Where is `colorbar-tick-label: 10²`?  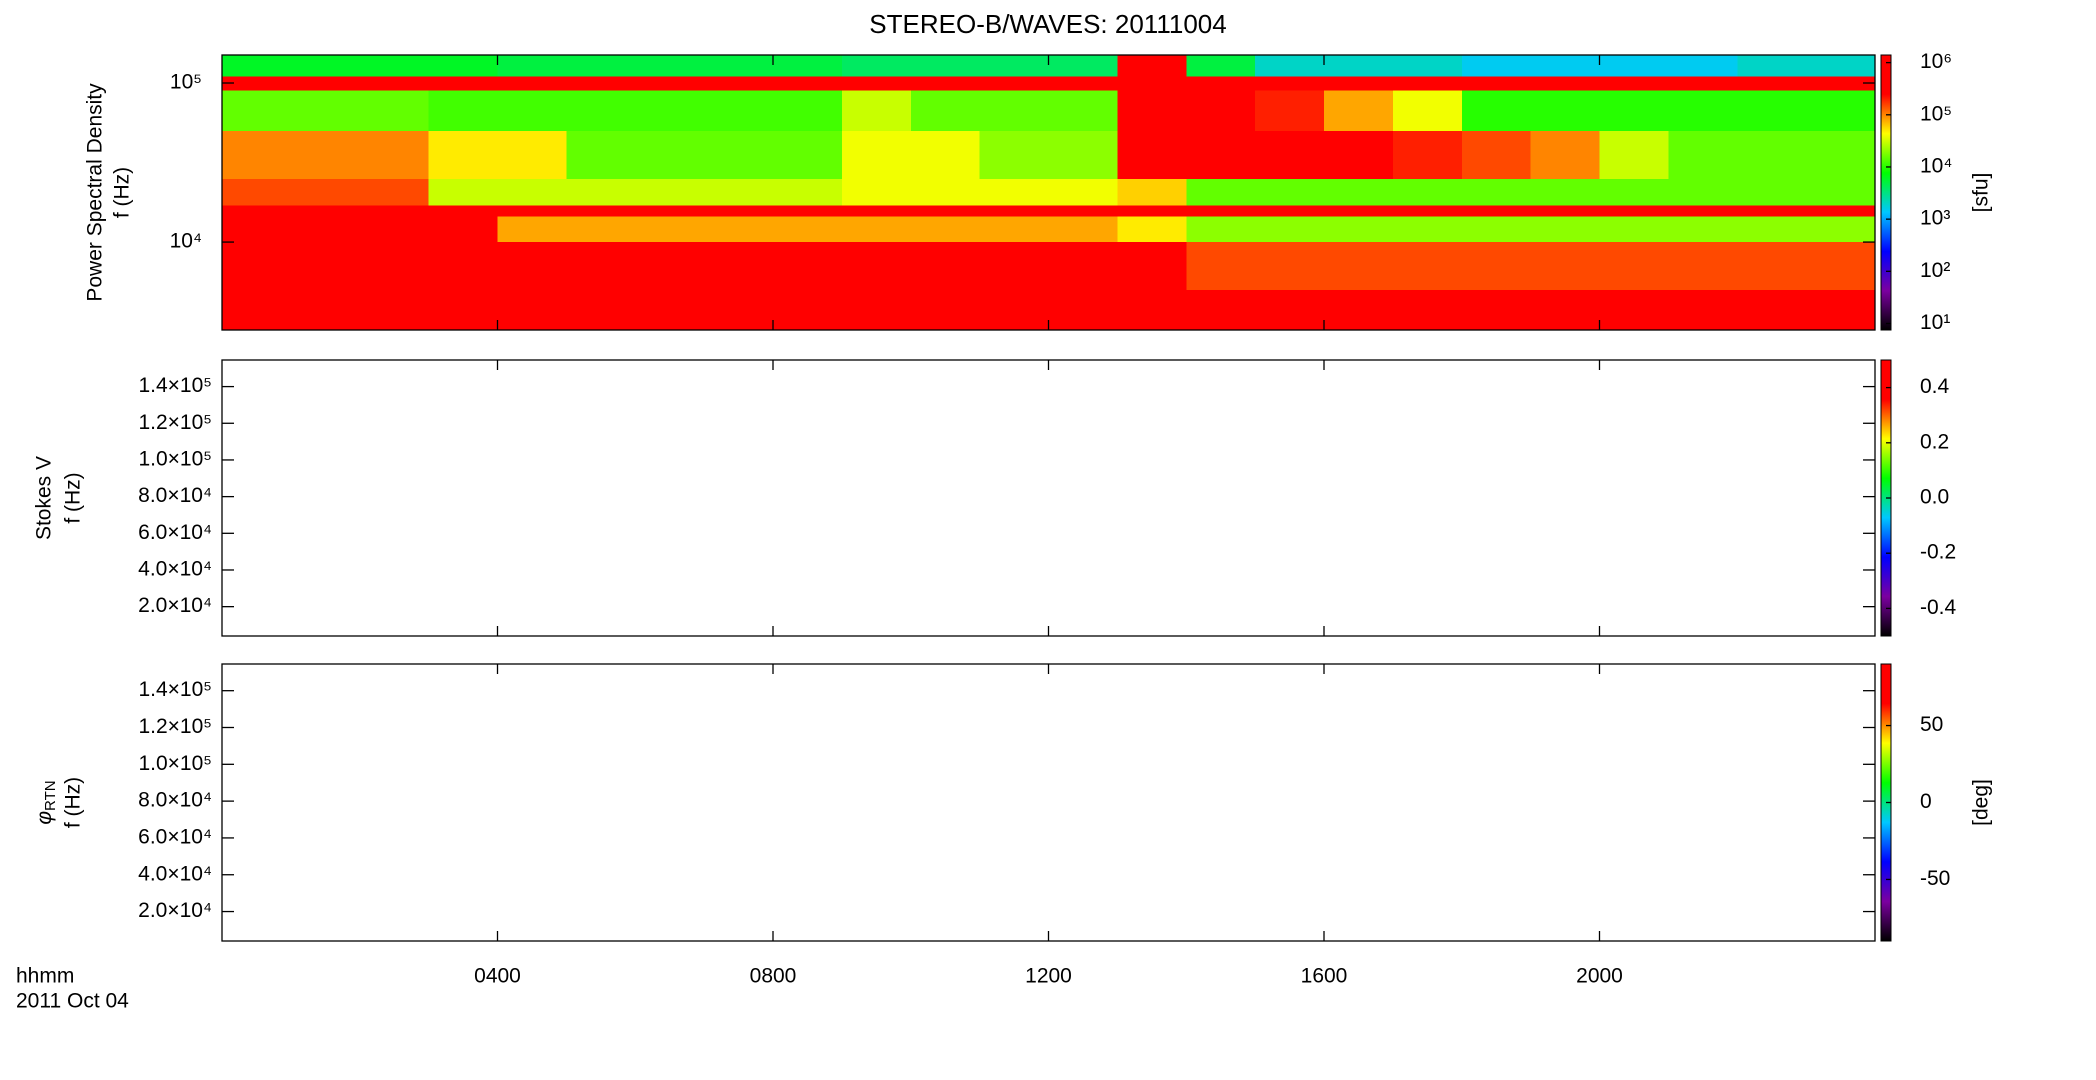 colorbar-tick-label: 10² is located at coordinates (1935, 270).